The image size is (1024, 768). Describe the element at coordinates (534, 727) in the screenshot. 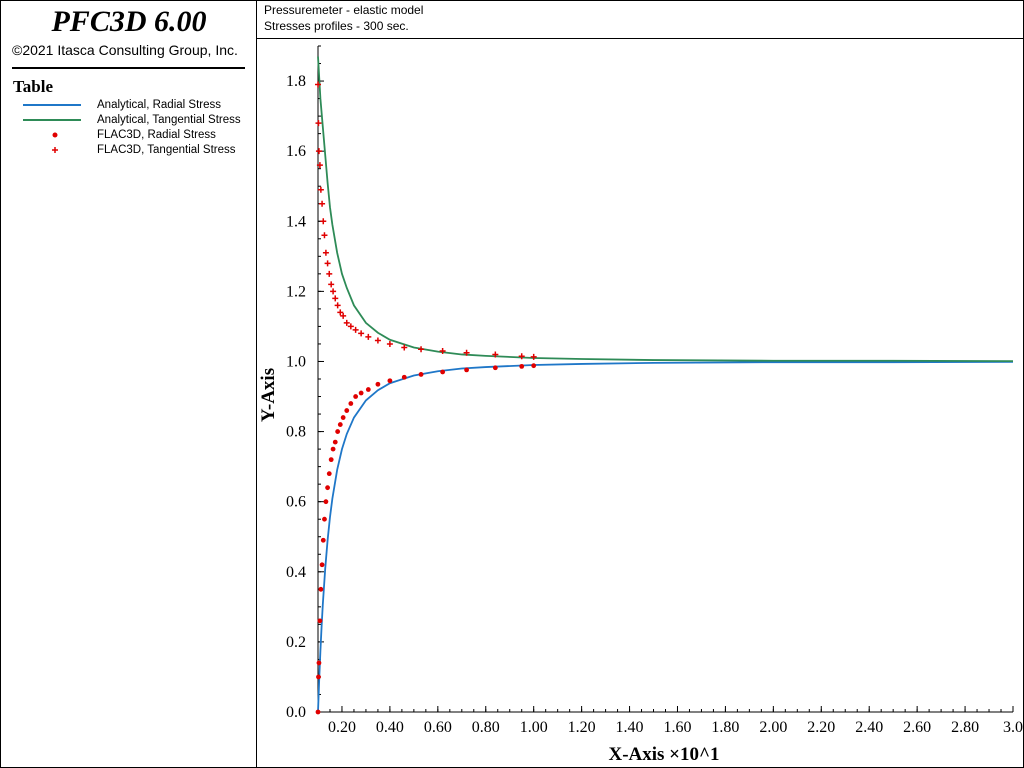

I see `x-tick-label: 1.00` at that location.